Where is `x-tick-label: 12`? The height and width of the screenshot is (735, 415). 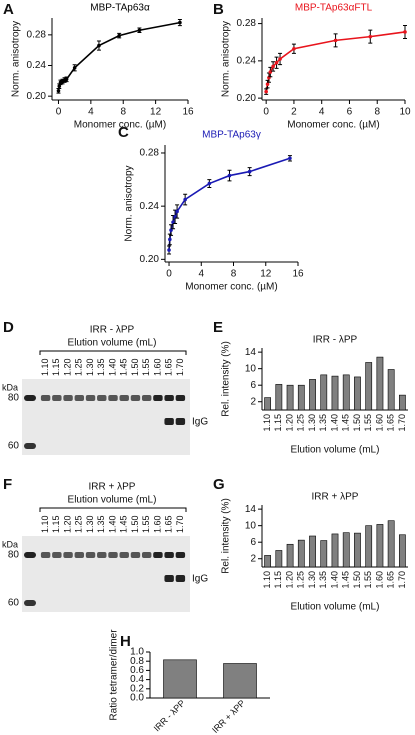 x-tick-label: 12 is located at coordinates (156, 112).